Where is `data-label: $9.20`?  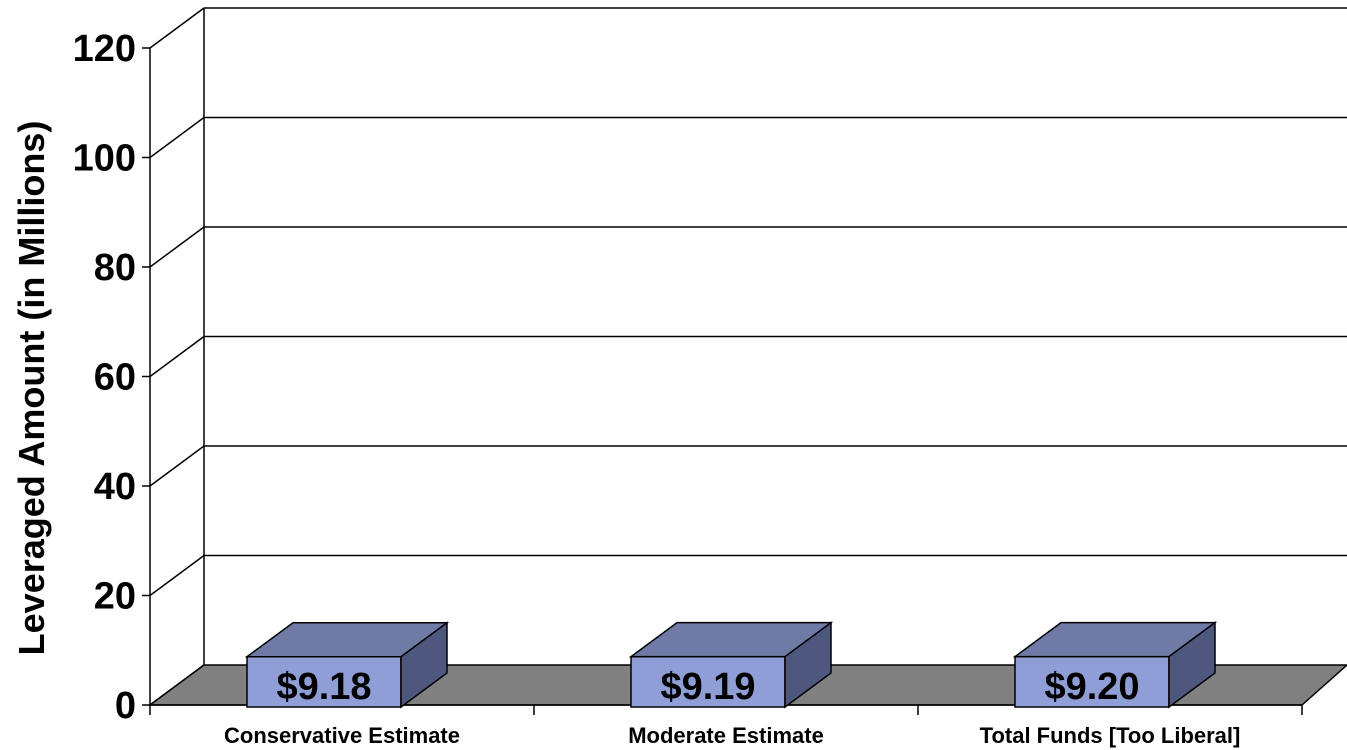
data-label: $9.20 is located at coordinates (1091, 687).